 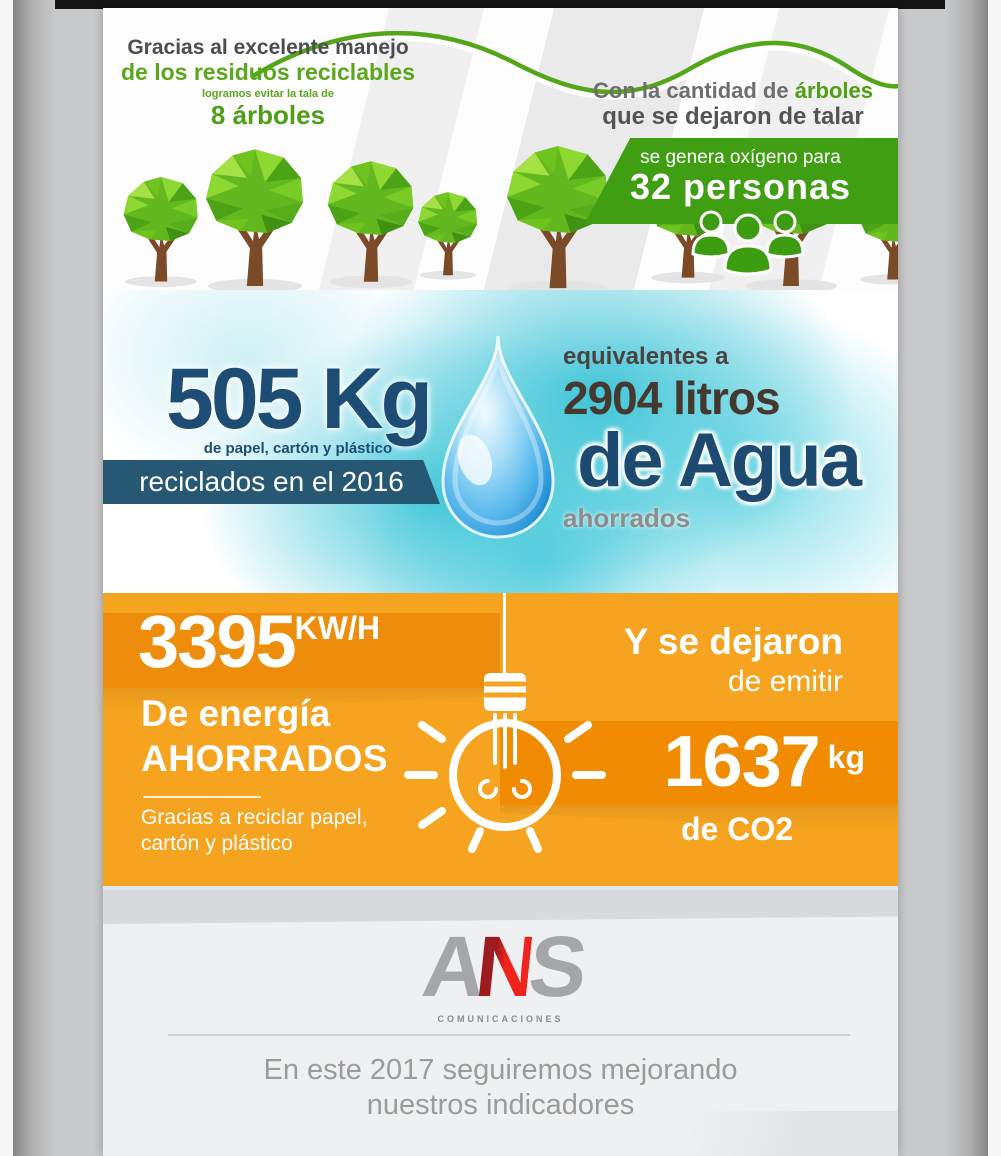 I want to click on header-left-line3: logramos evitar la tala de, so click(x=268, y=94).